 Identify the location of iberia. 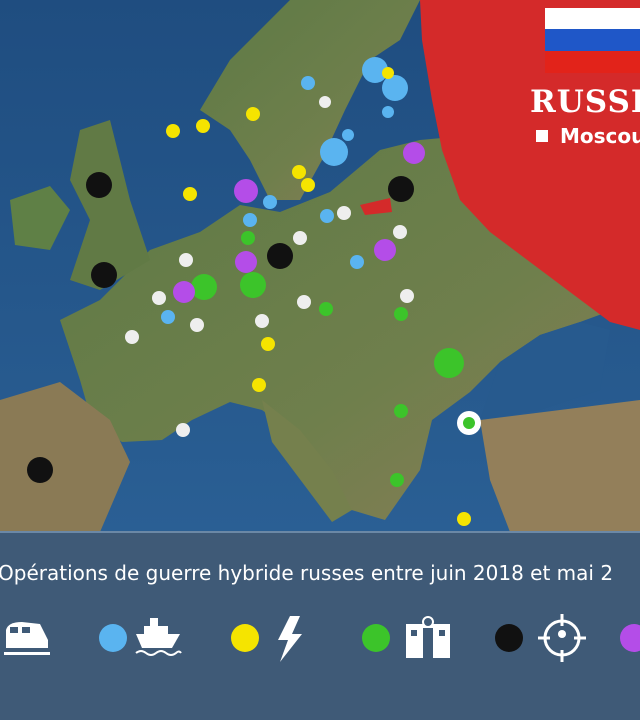
(65, 457).